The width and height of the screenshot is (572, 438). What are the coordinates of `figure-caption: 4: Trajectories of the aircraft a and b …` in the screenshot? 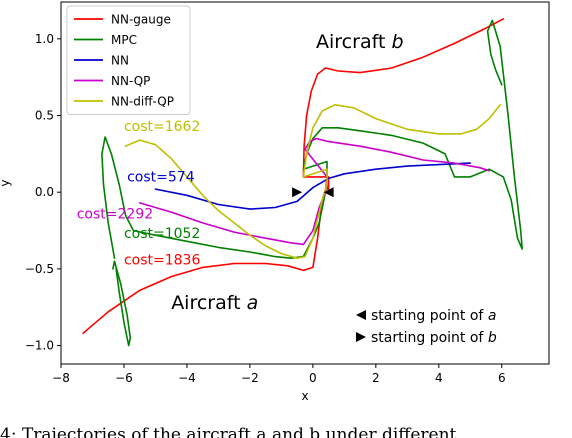 It's located at (228, 431).